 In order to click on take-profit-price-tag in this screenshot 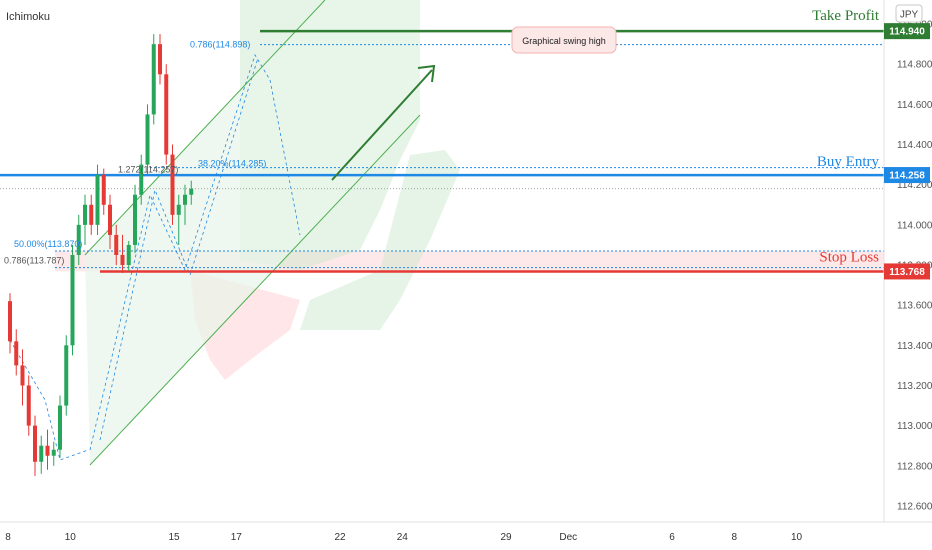, I will do `click(907, 31)`.